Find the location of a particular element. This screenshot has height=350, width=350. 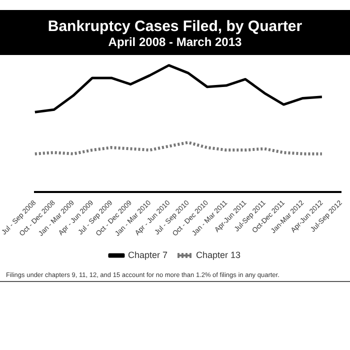

chart-title: Bankruptcy Cases Filed, by Quarter is located at coordinates (175, 26).